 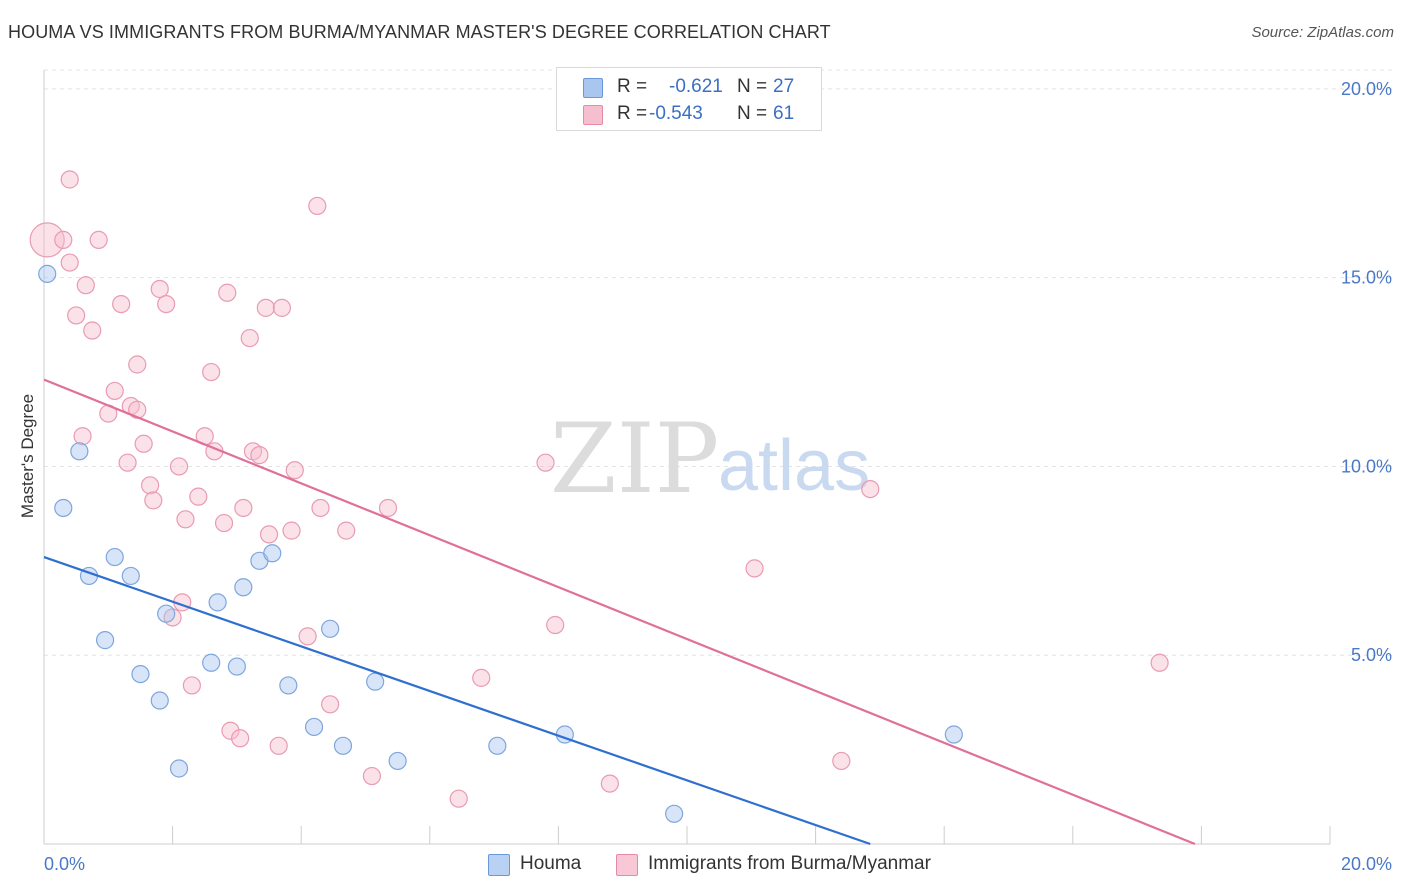 I want to click on x-tick-label-max: 20.0%, so click(x=1366, y=864).